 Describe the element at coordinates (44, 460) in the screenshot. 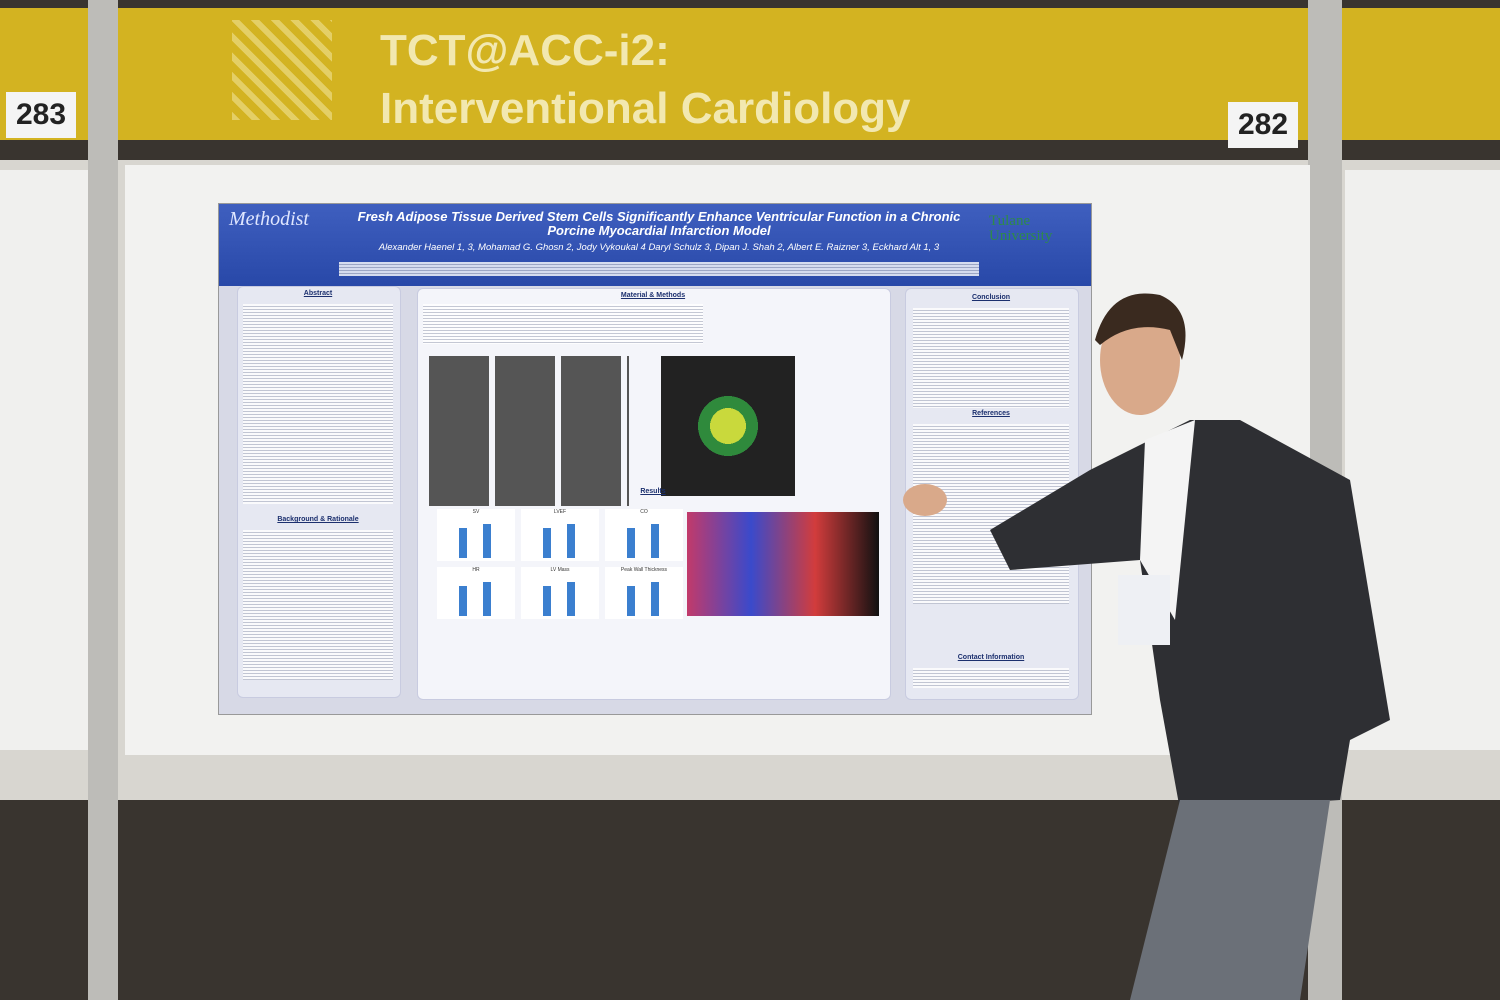

I see `poster-board` at that location.